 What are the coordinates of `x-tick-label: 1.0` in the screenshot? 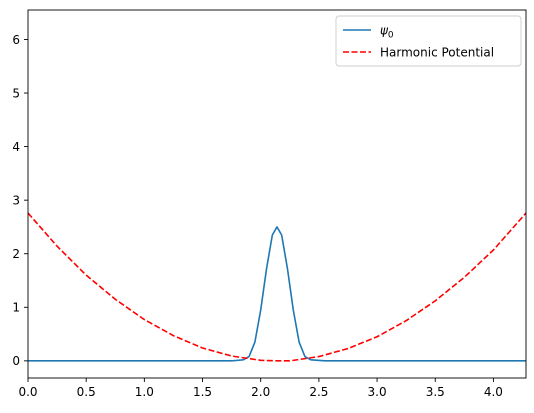 It's located at (144, 392).